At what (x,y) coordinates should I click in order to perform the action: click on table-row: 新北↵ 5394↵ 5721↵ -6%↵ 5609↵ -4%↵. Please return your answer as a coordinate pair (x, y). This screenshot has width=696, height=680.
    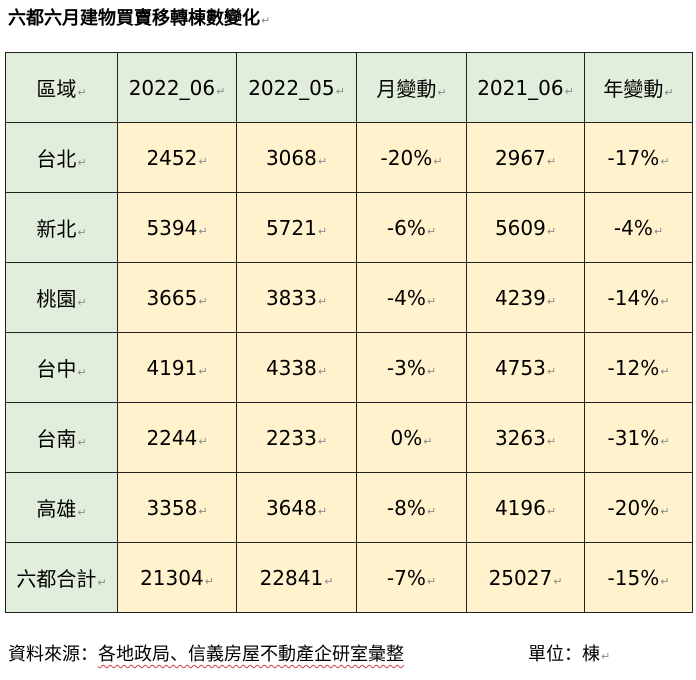
    Looking at the image, I should click on (349, 227).